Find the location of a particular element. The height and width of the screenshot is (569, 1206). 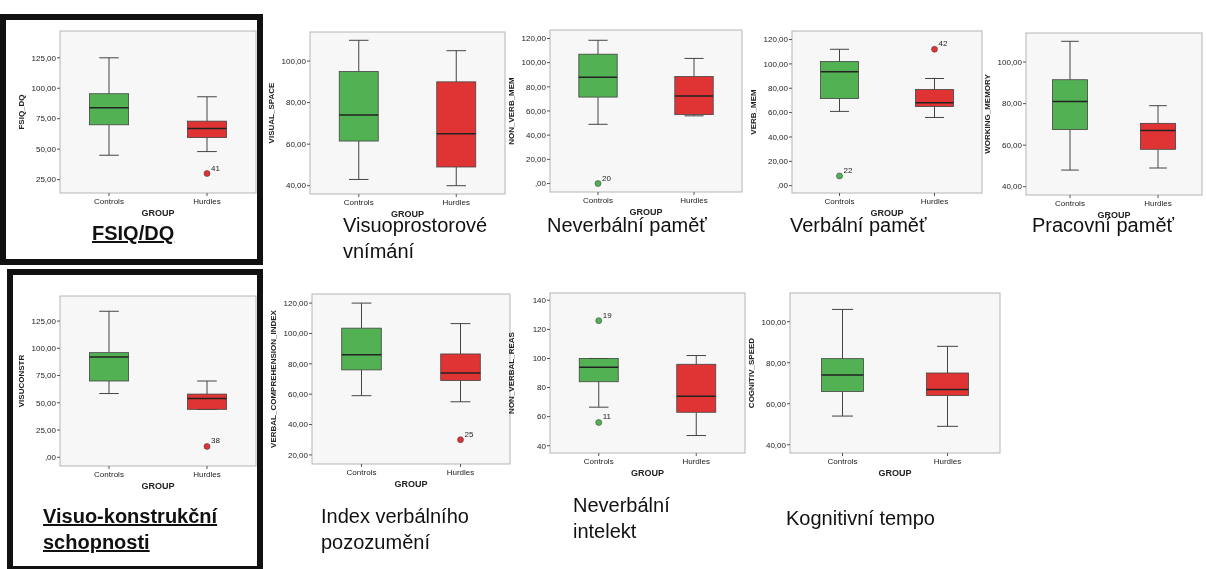

y-axis-title: COGNITIV_SPEED is located at coordinates (751, 373).